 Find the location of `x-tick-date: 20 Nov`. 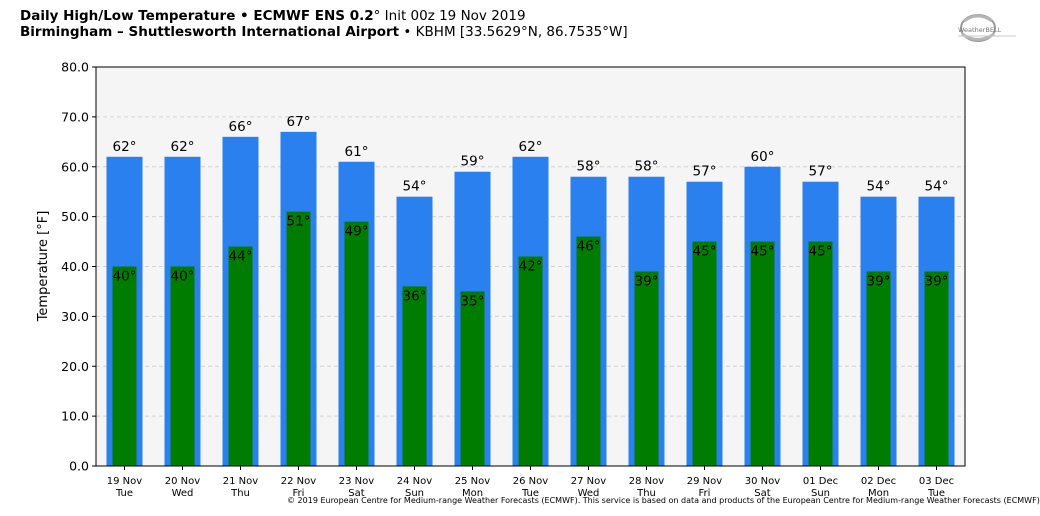

x-tick-date: 20 Nov is located at coordinates (183, 481).